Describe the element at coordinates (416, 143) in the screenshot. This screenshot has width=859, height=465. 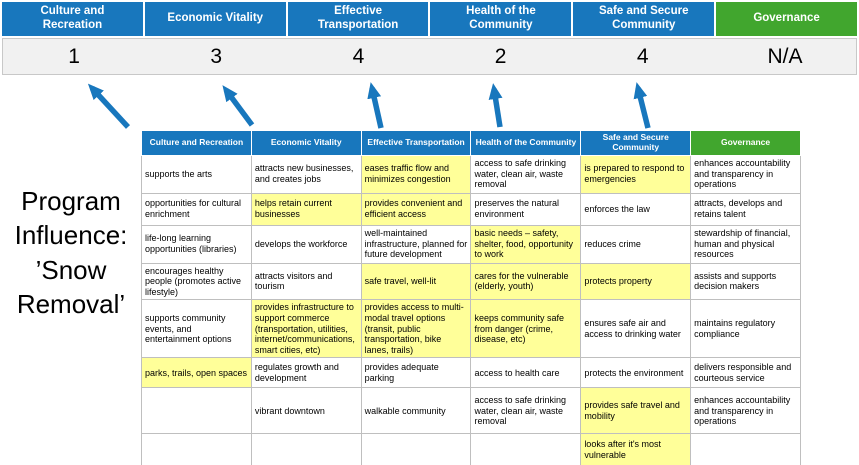
I see `matrix-header-2: Effective Transportation` at that location.